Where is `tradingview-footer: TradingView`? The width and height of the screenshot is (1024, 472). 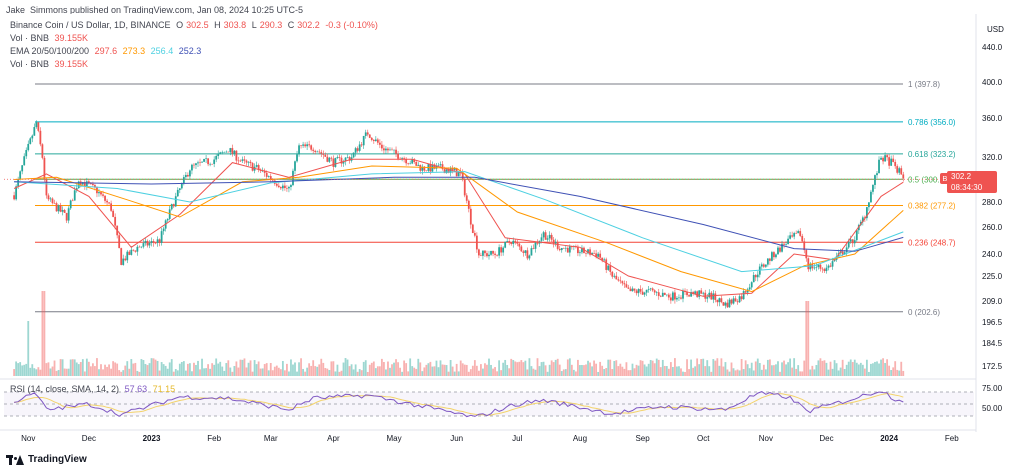 tradingview-footer: TradingView is located at coordinates (46, 459).